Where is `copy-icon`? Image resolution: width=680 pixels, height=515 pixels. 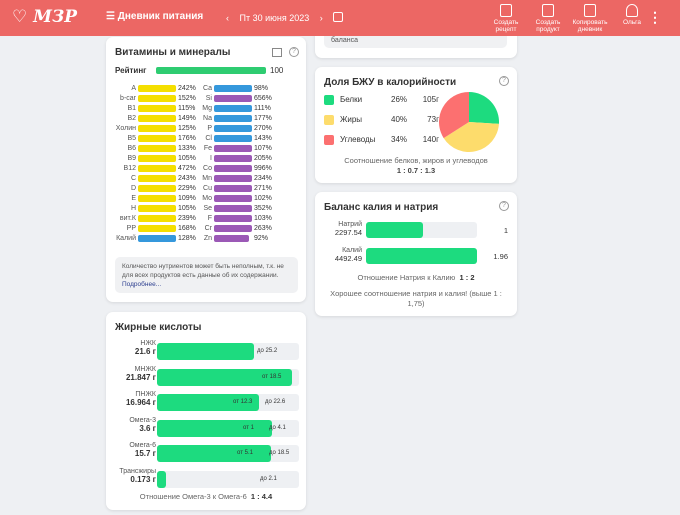
copy-icon is located at coordinates (590, 10).